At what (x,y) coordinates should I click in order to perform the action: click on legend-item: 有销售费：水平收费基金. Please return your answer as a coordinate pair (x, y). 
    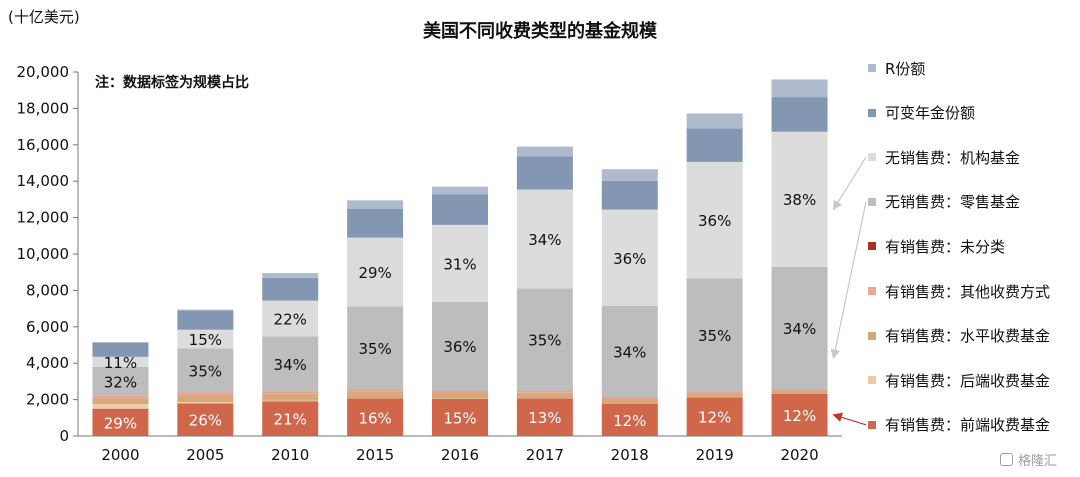
    Looking at the image, I should click on (959, 336).